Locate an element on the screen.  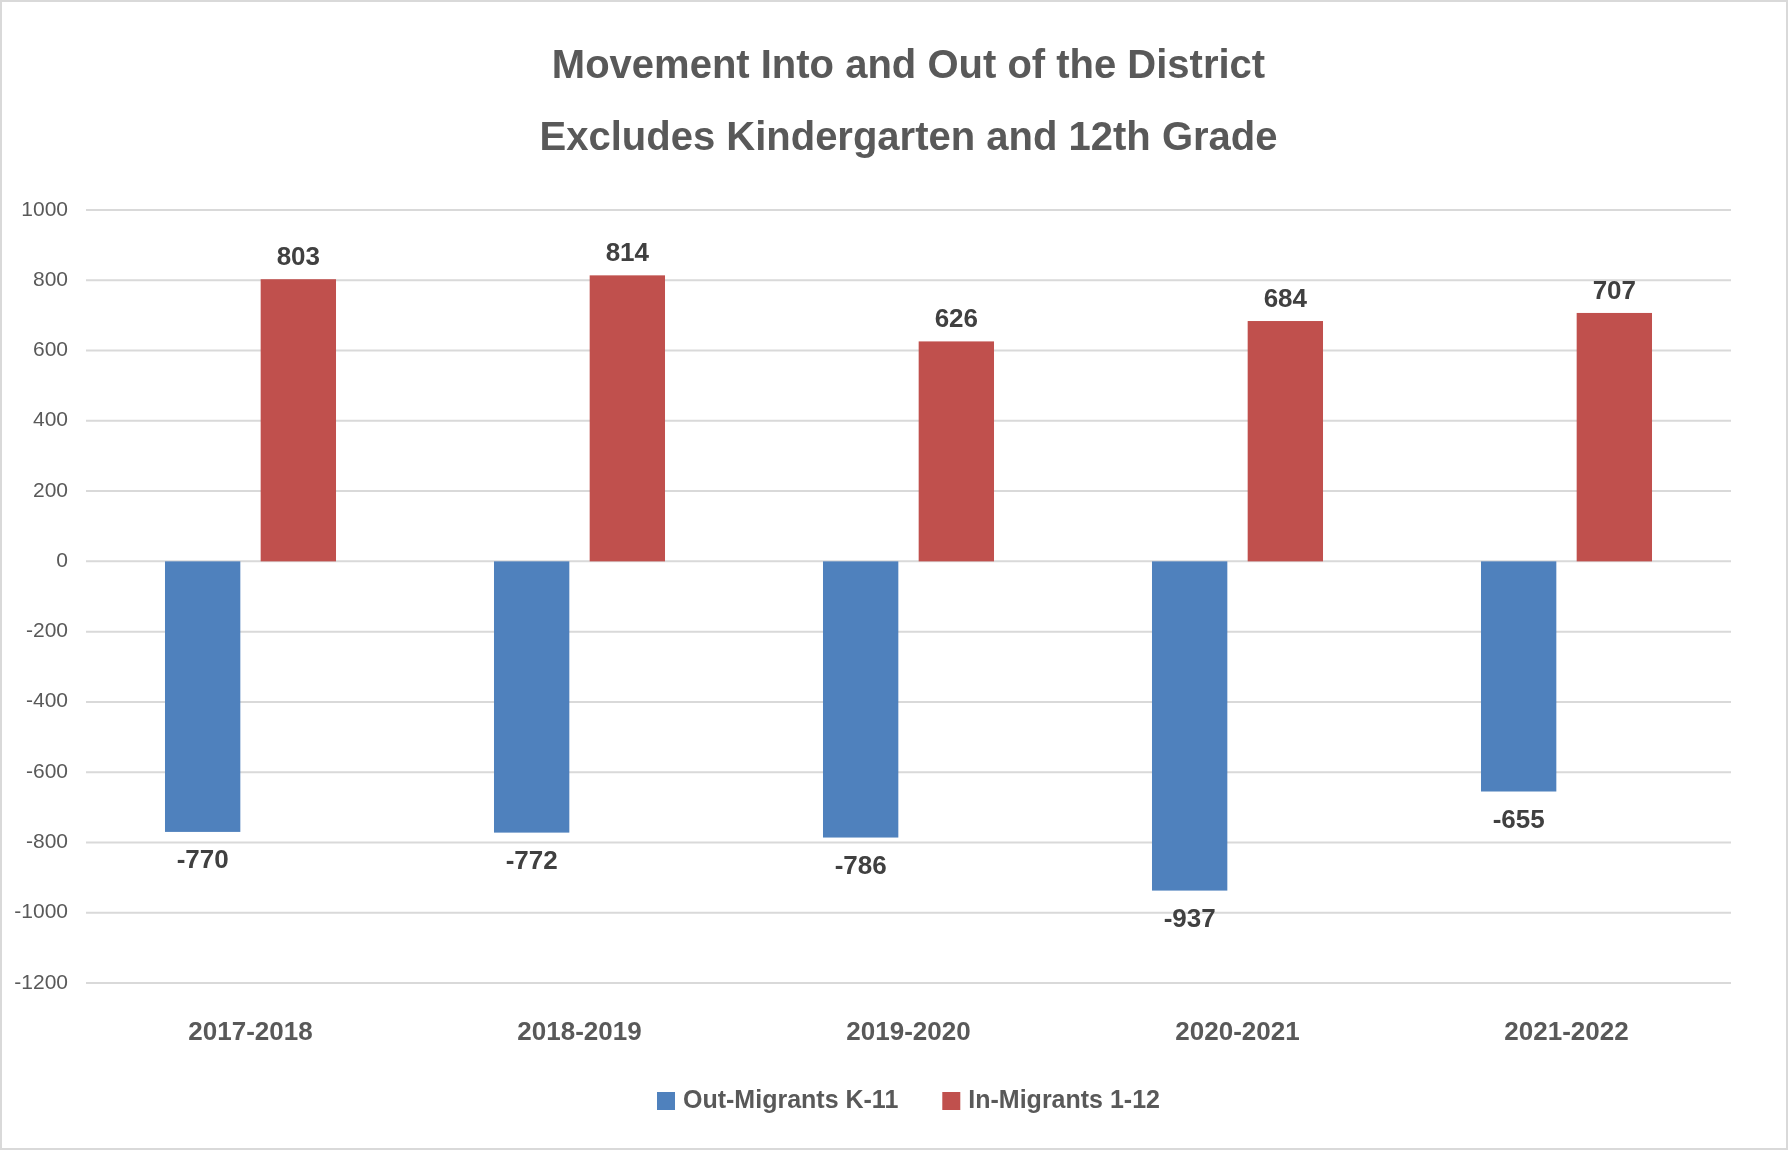
y-tick-label: 400 is located at coordinates (50, 419).